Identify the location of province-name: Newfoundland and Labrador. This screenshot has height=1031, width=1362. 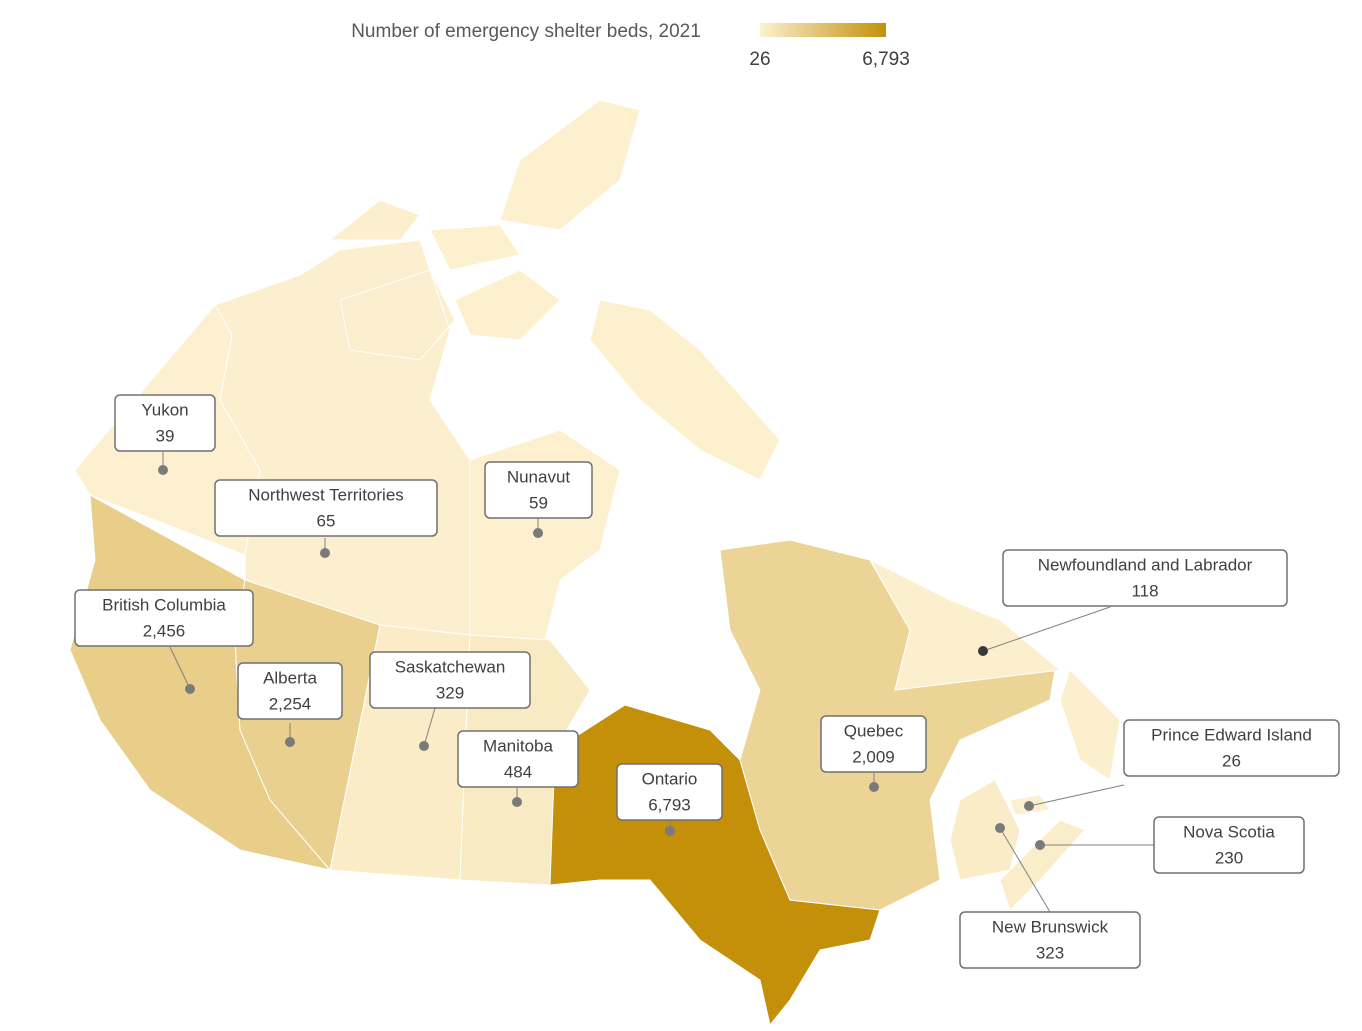
(1145, 564).